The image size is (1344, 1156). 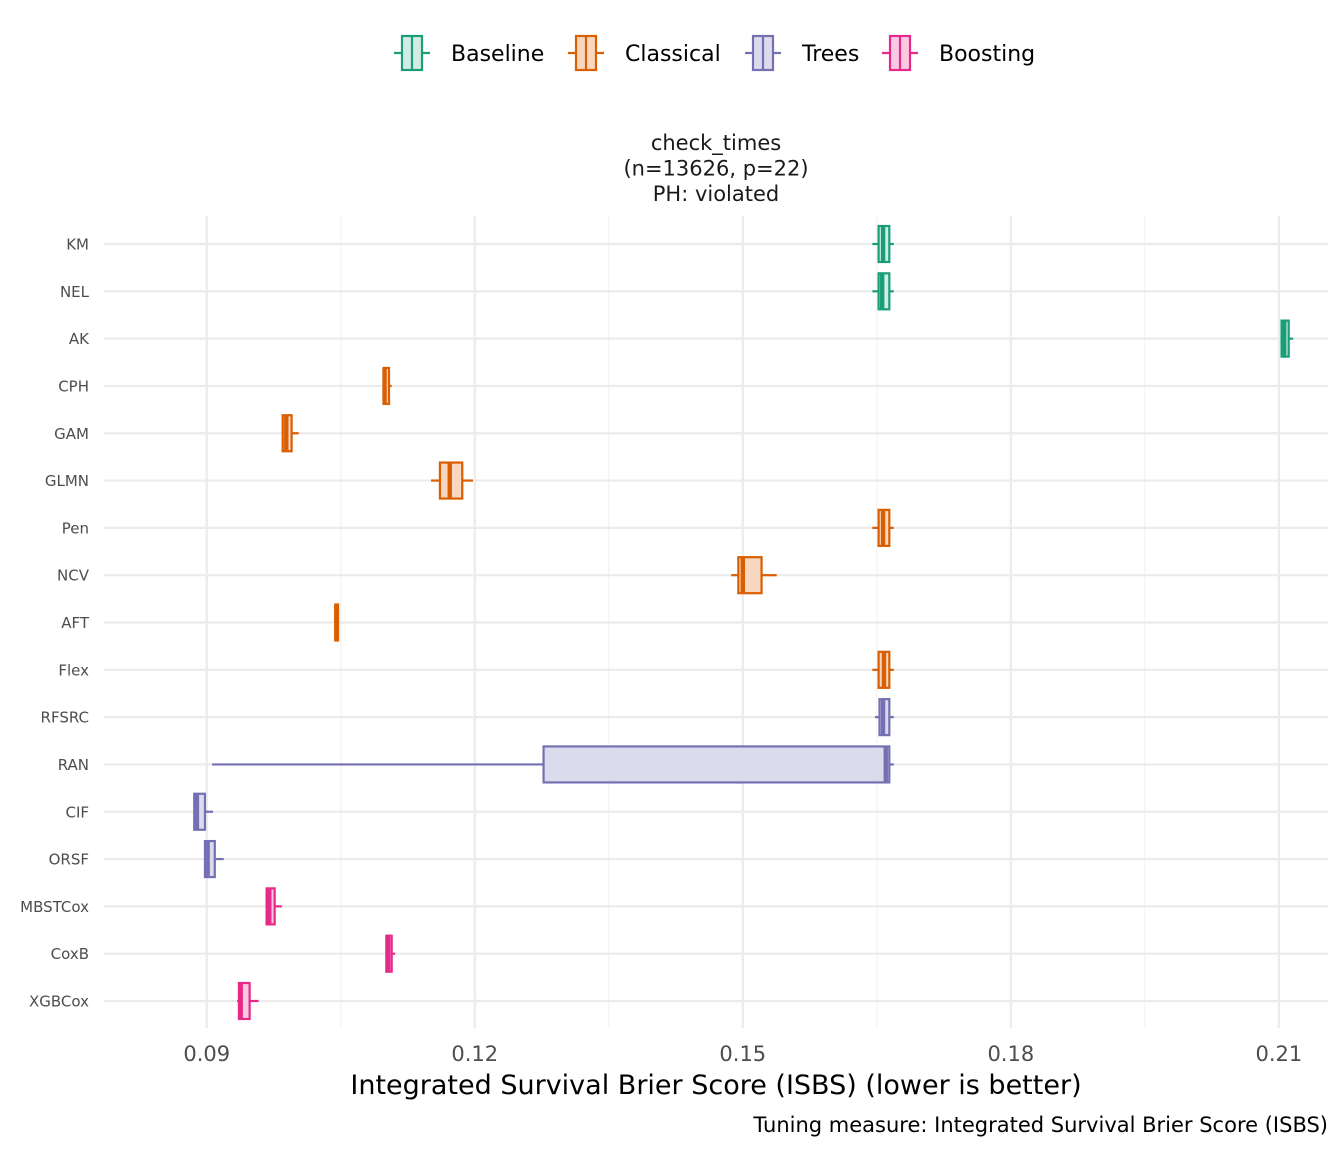 I want to click on box-pen, so click(x=883, y=527).